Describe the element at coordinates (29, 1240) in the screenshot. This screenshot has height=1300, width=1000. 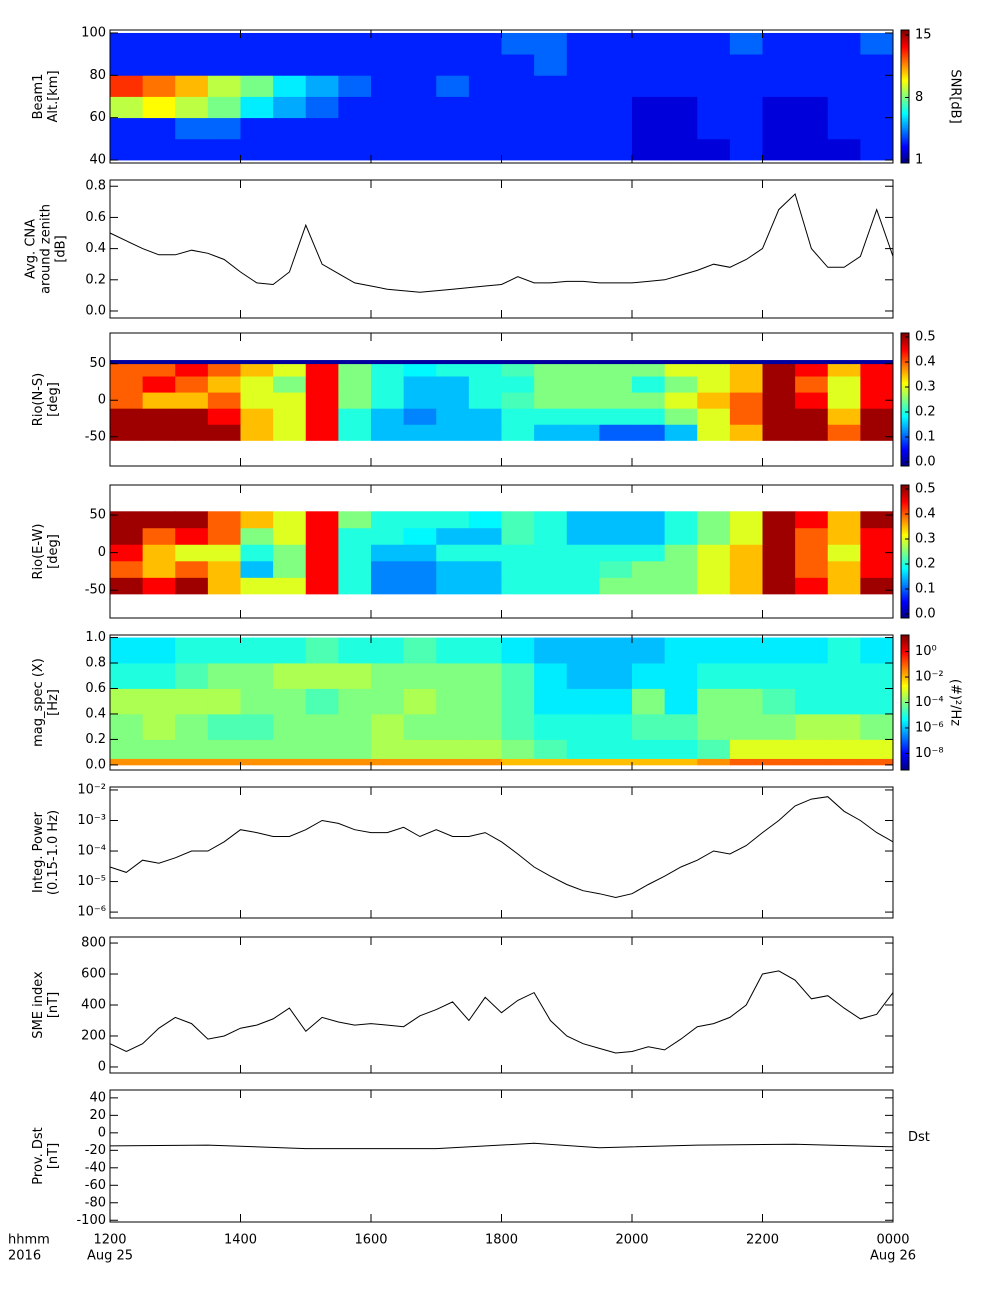
I see `format-label: hhmm` at that location.